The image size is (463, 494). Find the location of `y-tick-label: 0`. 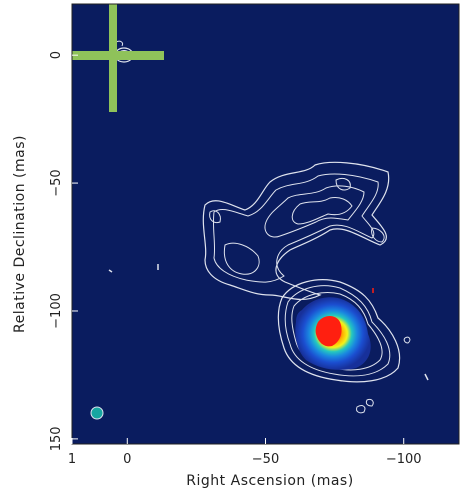

y-tick-label: 0 is located at coordinates (56, 55).